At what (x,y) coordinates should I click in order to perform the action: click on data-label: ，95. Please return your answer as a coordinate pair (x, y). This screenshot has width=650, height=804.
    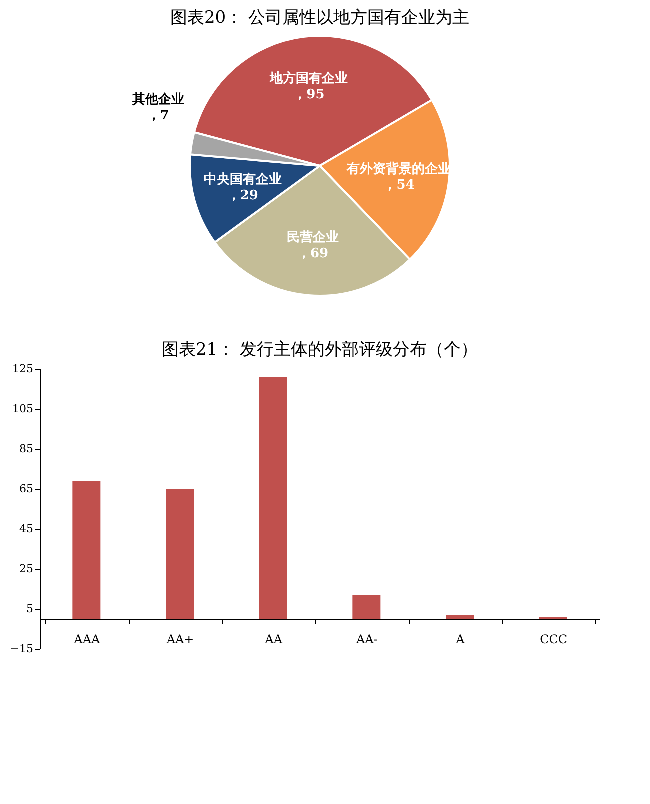
    Looking at the image, I should click on (309, 95).